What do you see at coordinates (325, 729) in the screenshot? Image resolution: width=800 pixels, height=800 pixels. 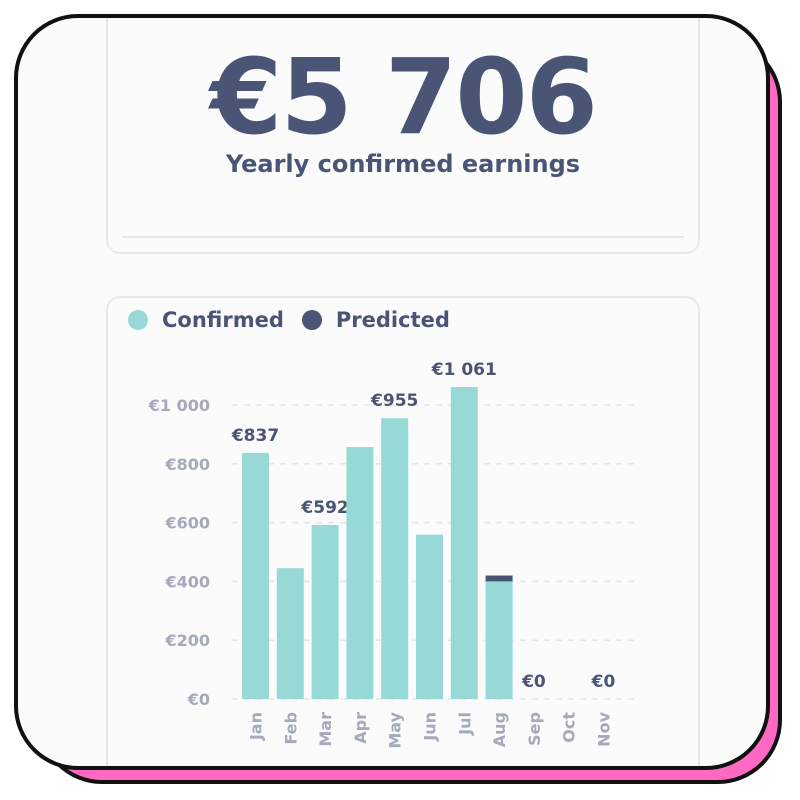 I see `x-tick-label: Mar` at bounding box center [325, 729].